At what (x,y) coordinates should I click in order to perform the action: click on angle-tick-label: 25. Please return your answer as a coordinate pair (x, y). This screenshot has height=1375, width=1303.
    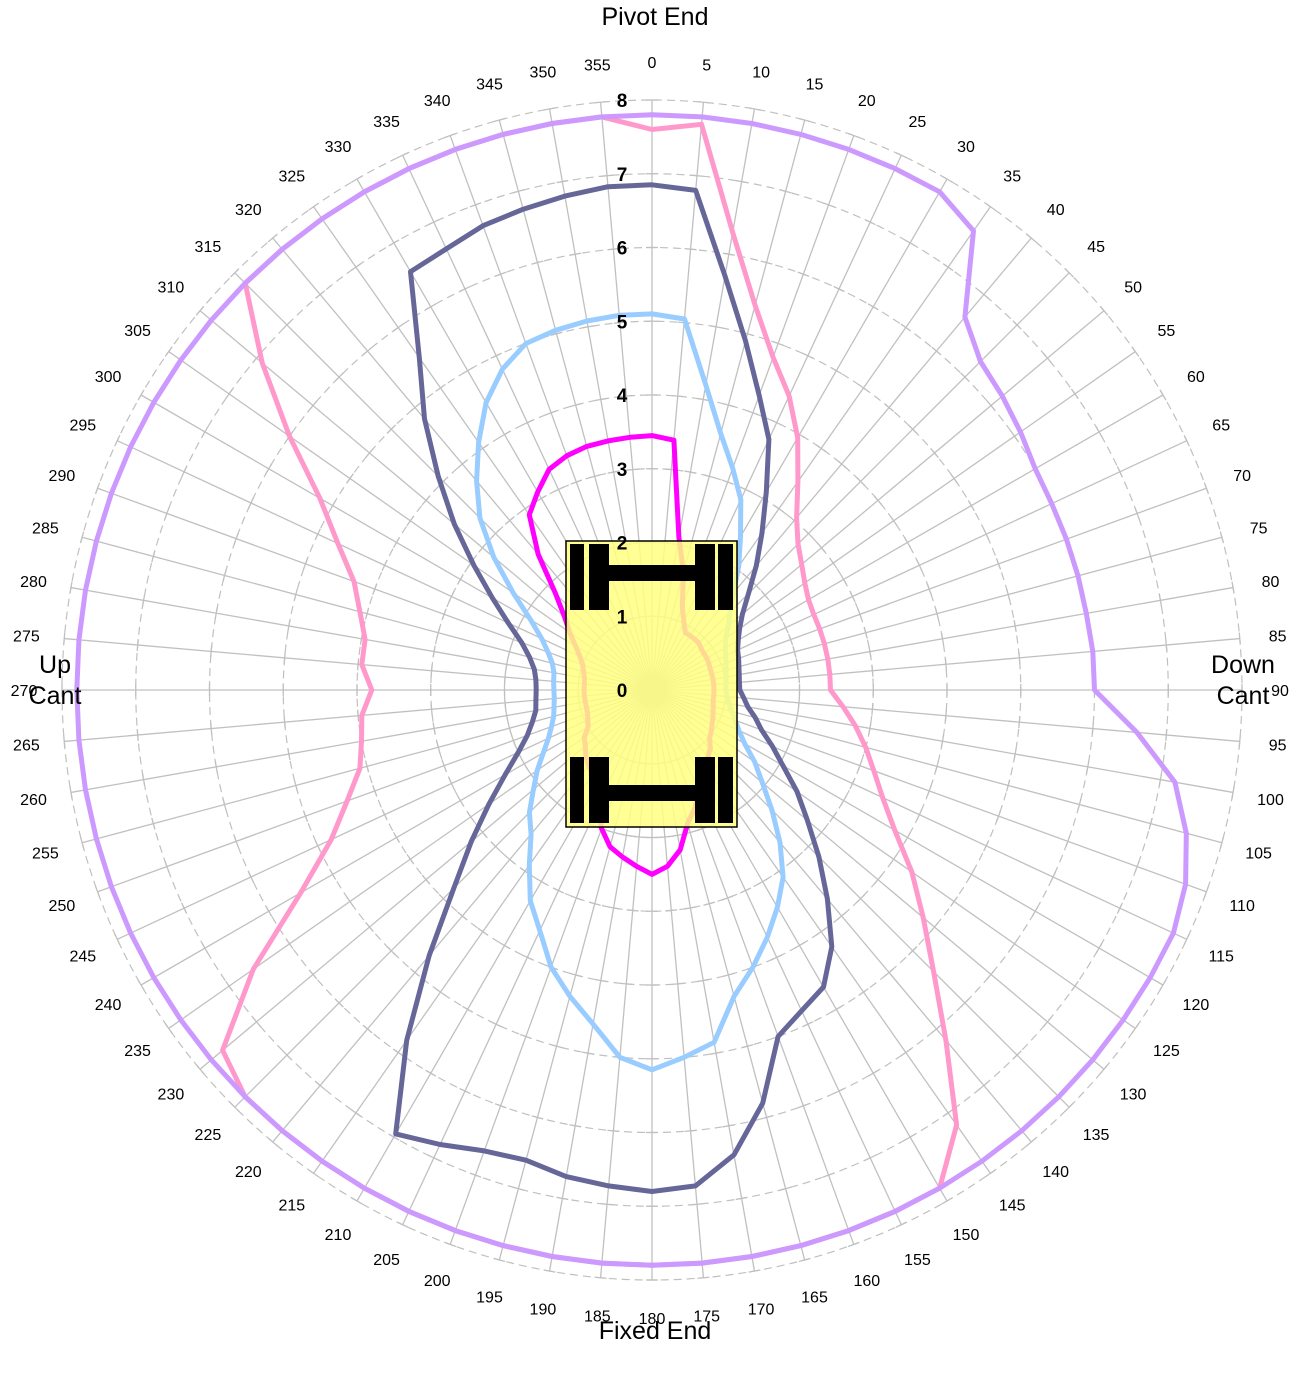
    Looking at the image, I should click on (918, 122).